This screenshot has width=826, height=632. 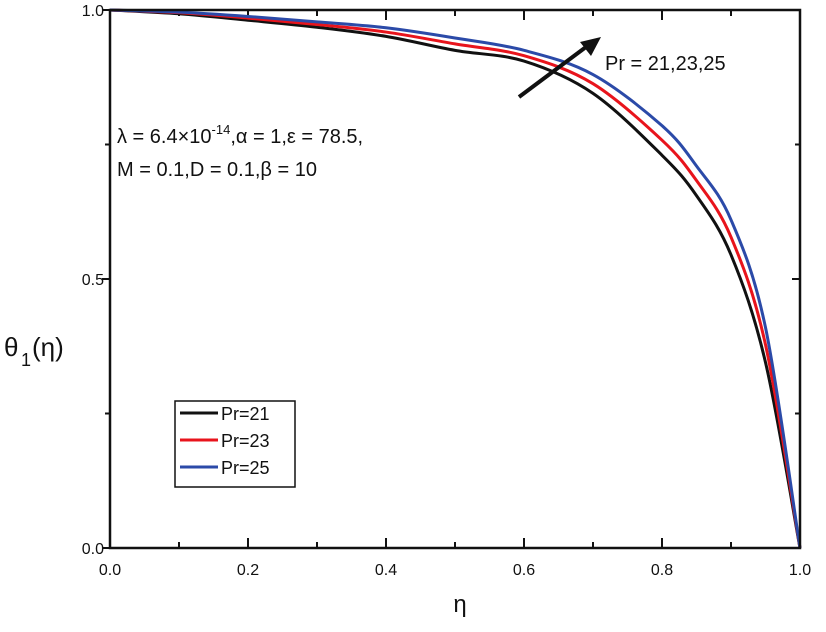 I want to click on legend-box, so click(x=235, y=444).